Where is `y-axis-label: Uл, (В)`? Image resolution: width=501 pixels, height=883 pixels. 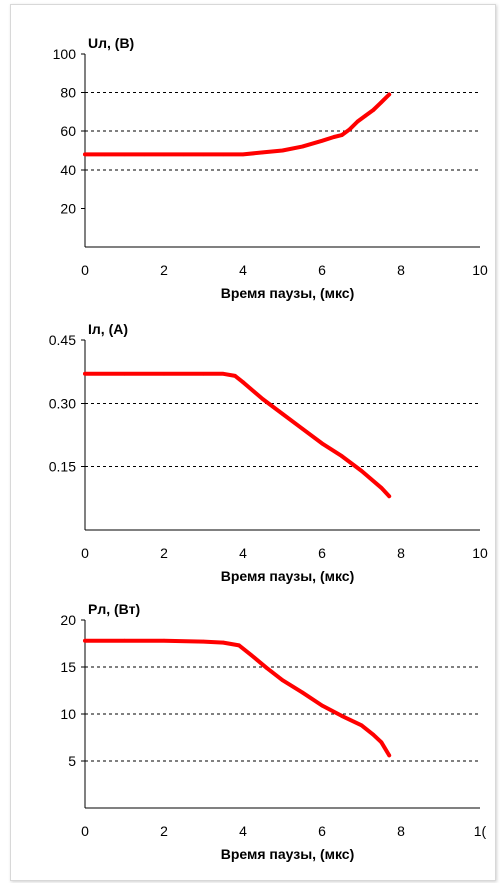 y-axis-label: Uл, (В) is located at coordinates (111, 43).